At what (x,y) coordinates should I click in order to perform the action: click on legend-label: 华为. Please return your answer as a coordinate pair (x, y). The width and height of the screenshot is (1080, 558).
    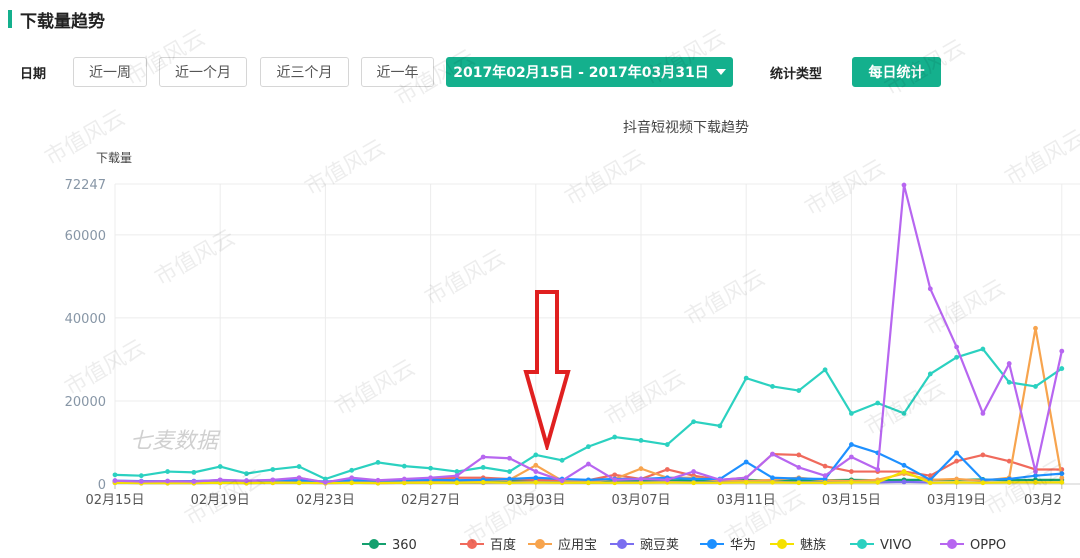
    Looking at the image, I should click on (743, 545).